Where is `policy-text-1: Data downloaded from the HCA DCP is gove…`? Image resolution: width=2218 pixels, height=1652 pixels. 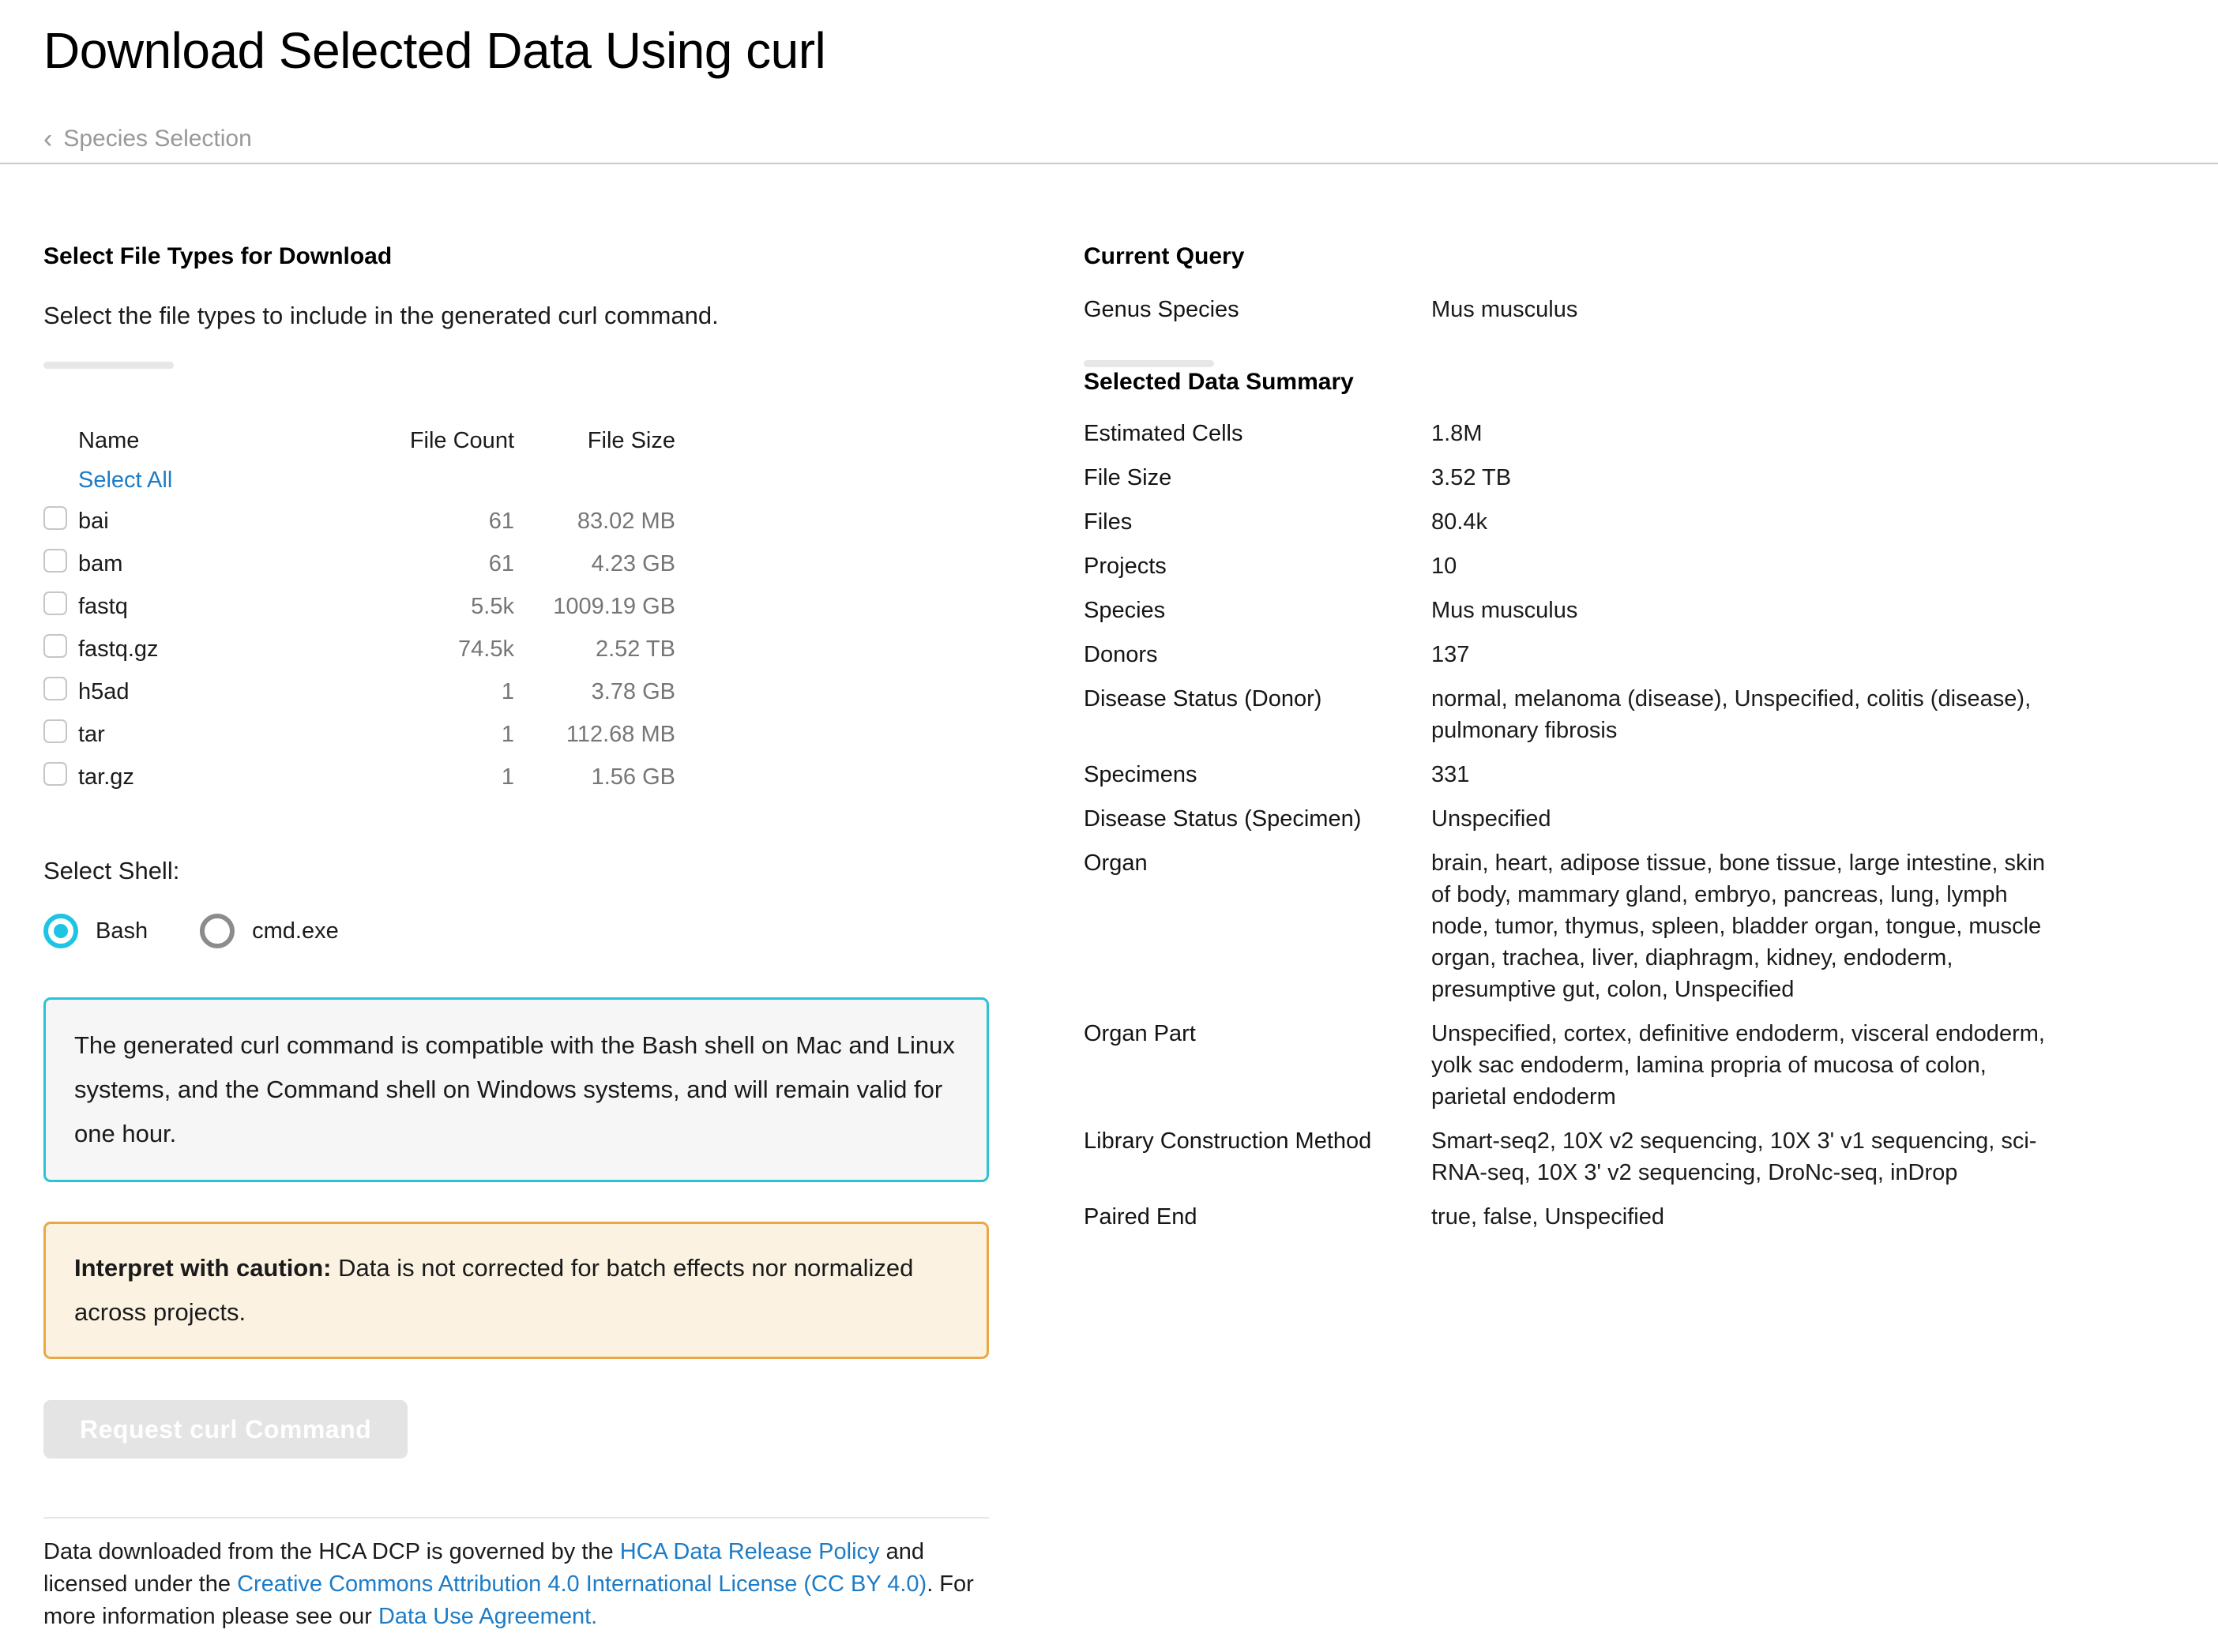 policy-text-1: Data downloaded from the HCA DCP is gove… is located at coordinates (331, 1551).